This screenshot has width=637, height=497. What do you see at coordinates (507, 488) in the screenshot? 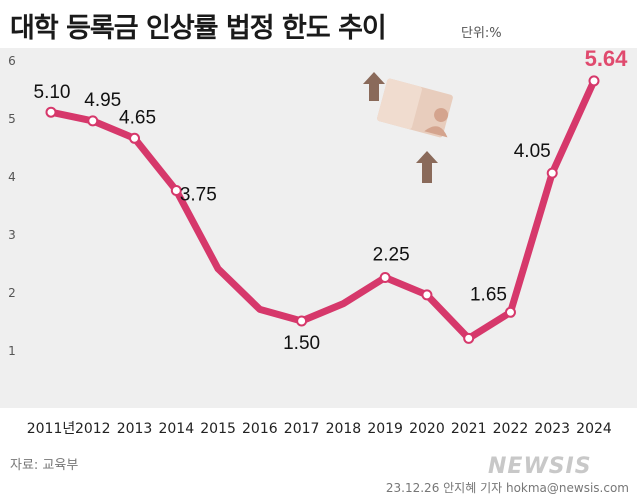
I see `credit-line: 23.12.26 안지혜 기자 hokma@newsis.com` at bounding box center [507, 488].